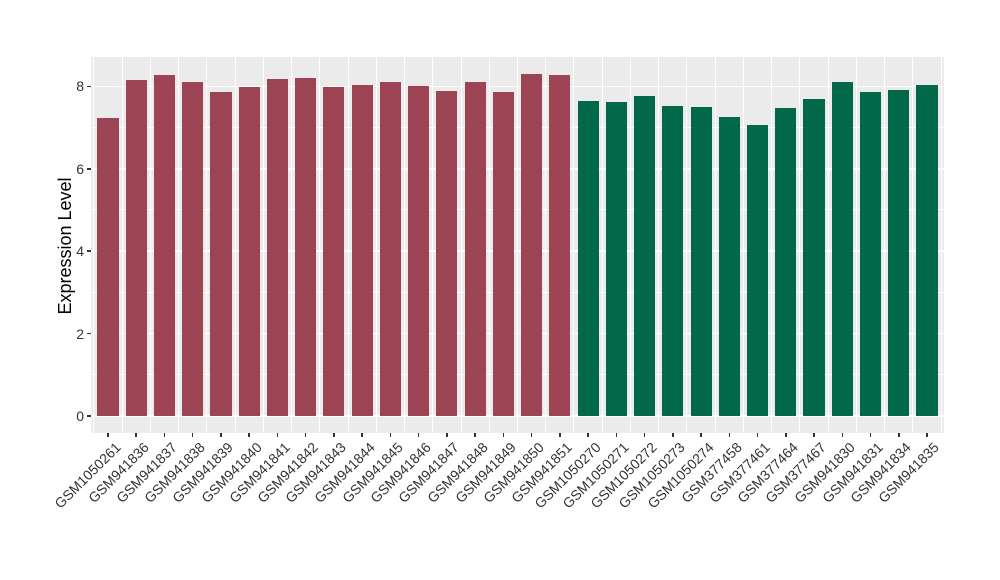  I want to click on bar-GSM941830, so click(842, 248).